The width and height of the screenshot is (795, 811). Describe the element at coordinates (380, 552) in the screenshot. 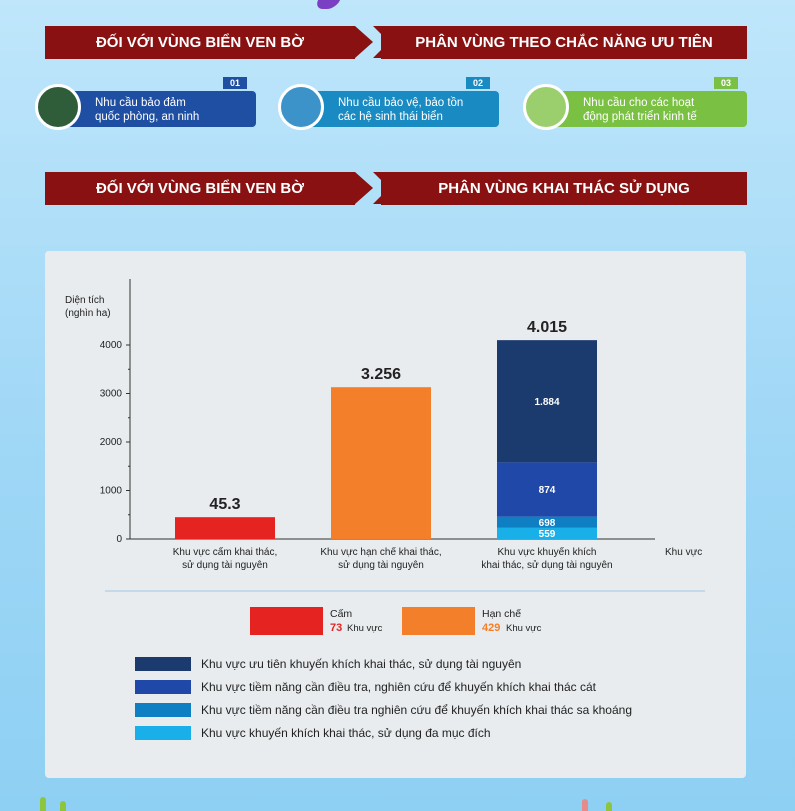

I see `x-category-label: Khu vực hạn chế khai thác,` at that location.